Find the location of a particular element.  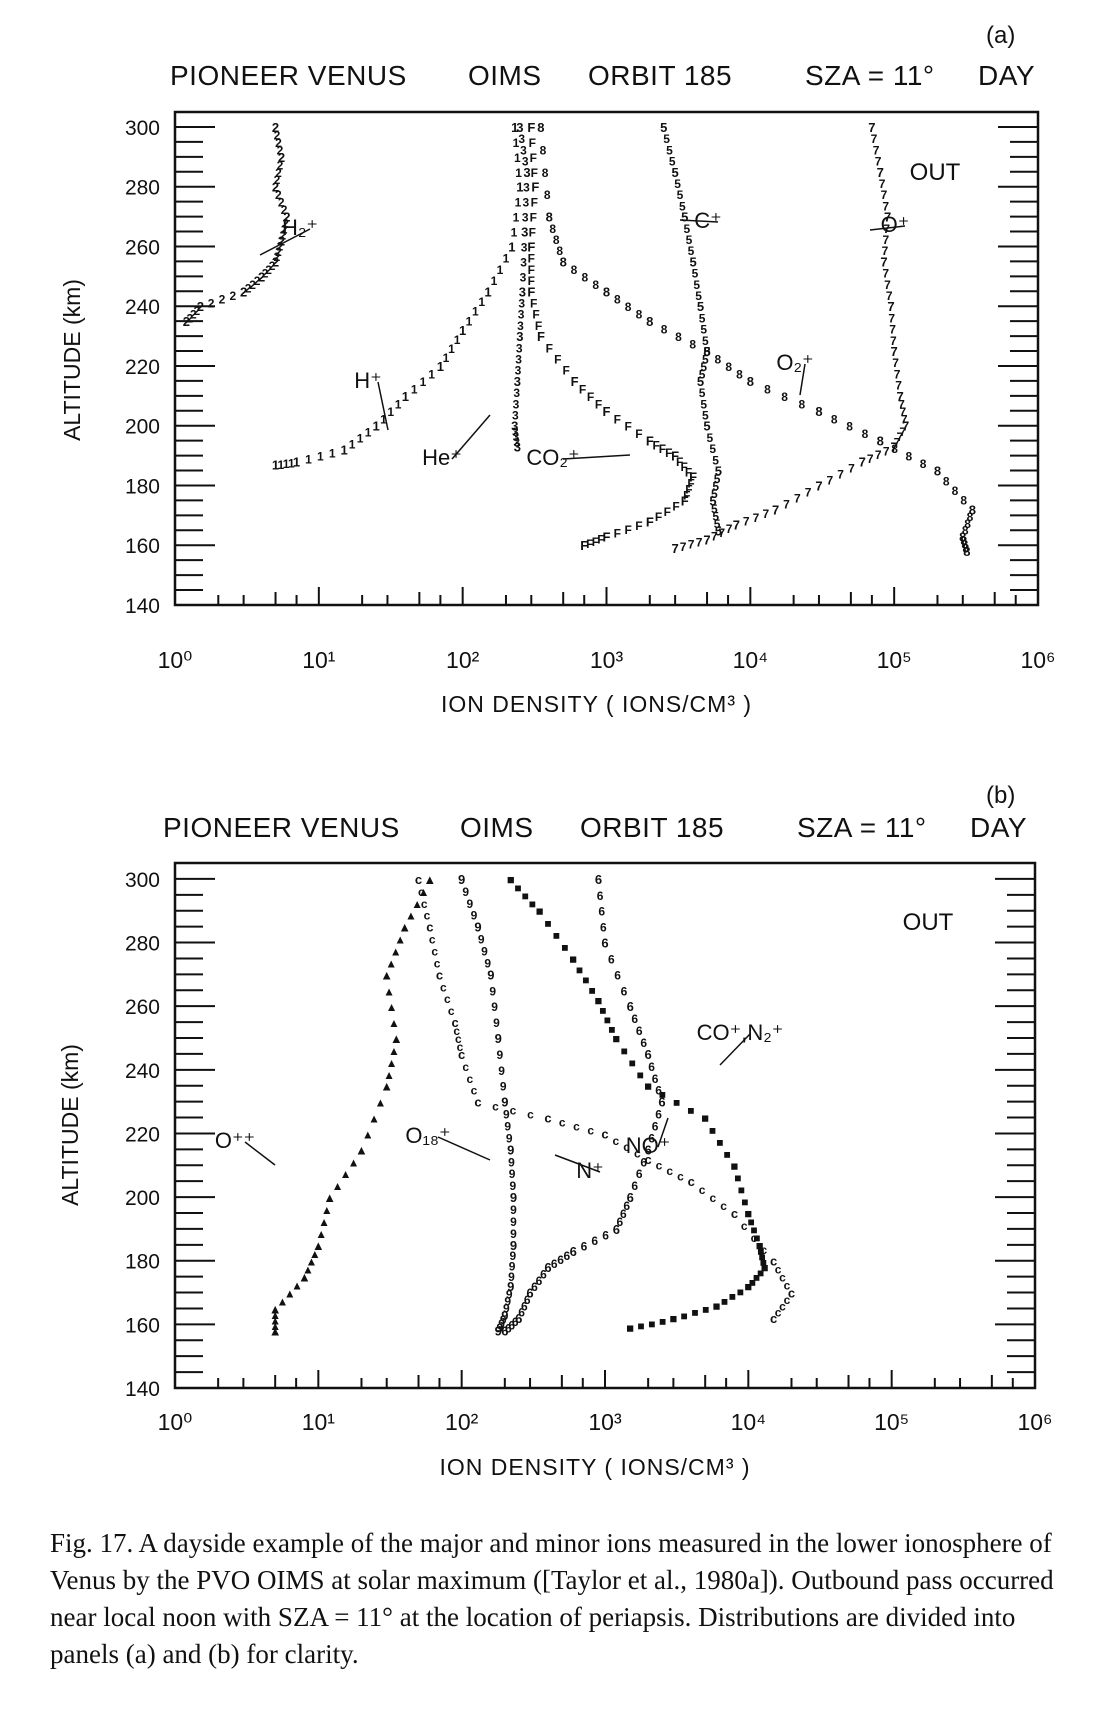

pass-direction-label: OUT is located at coordinates (935, 172).